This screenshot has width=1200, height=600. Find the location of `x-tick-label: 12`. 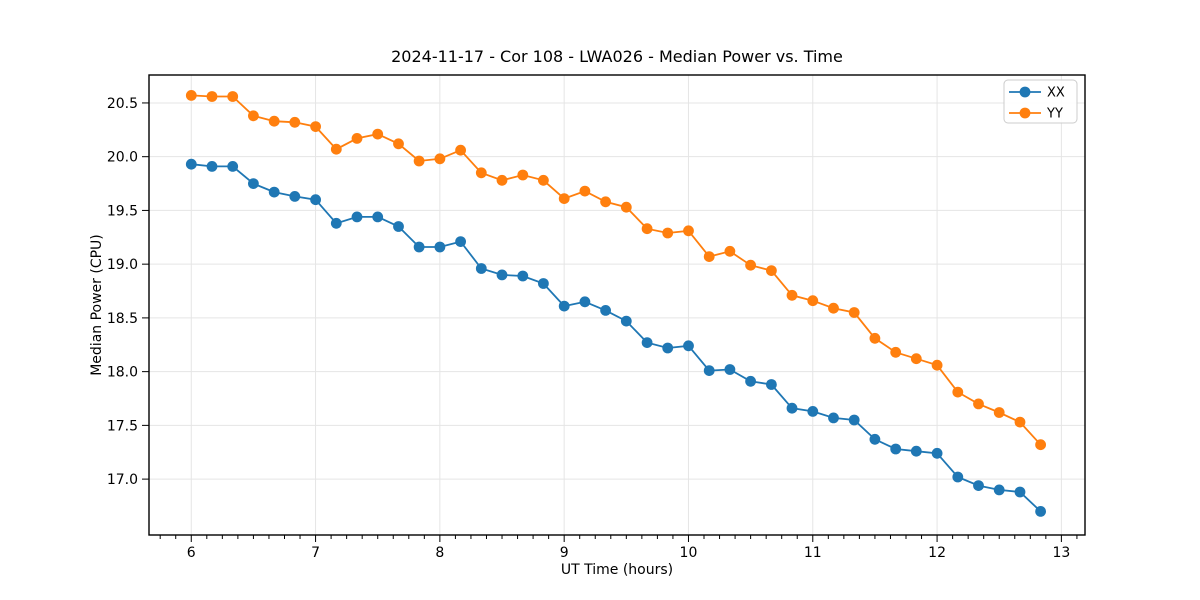

x-tick-label: 12 is located at coordinates (937, 553).